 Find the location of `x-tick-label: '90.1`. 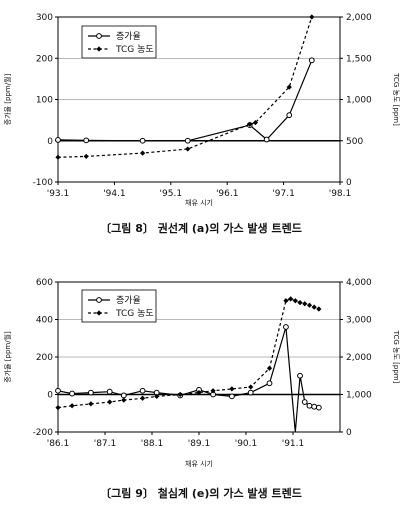

x-tick-label: '90.1 is located at coordinates (246, 444).